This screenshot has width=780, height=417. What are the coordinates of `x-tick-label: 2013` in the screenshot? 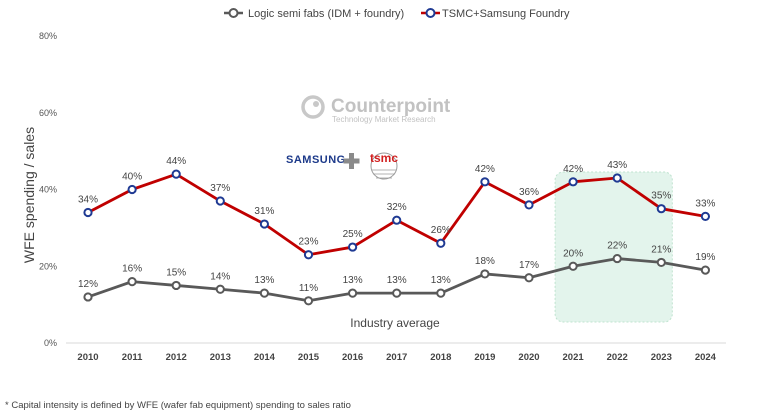 It's located at (220, 357).